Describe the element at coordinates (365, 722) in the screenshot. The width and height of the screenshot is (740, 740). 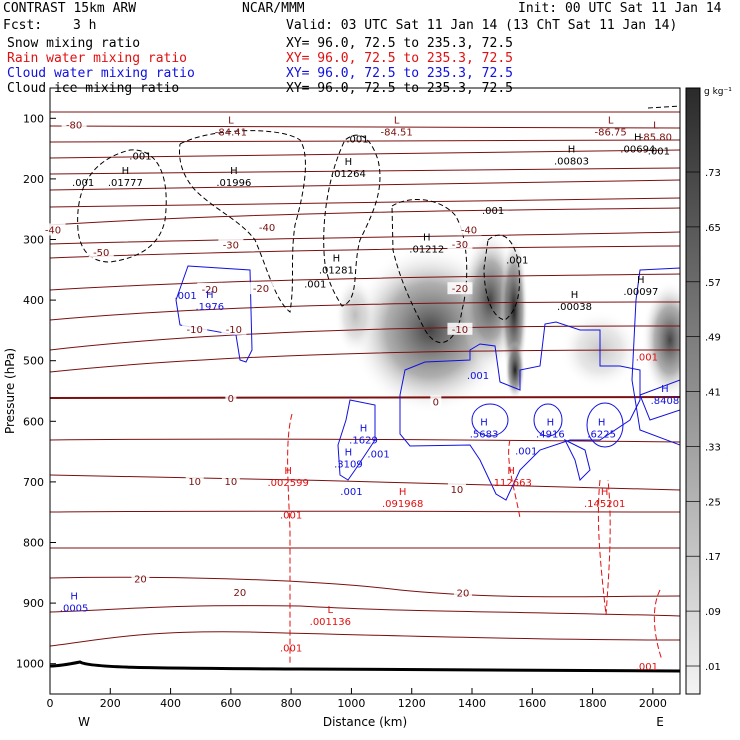
I see `x-axis-label: Distance (km)` at that location.